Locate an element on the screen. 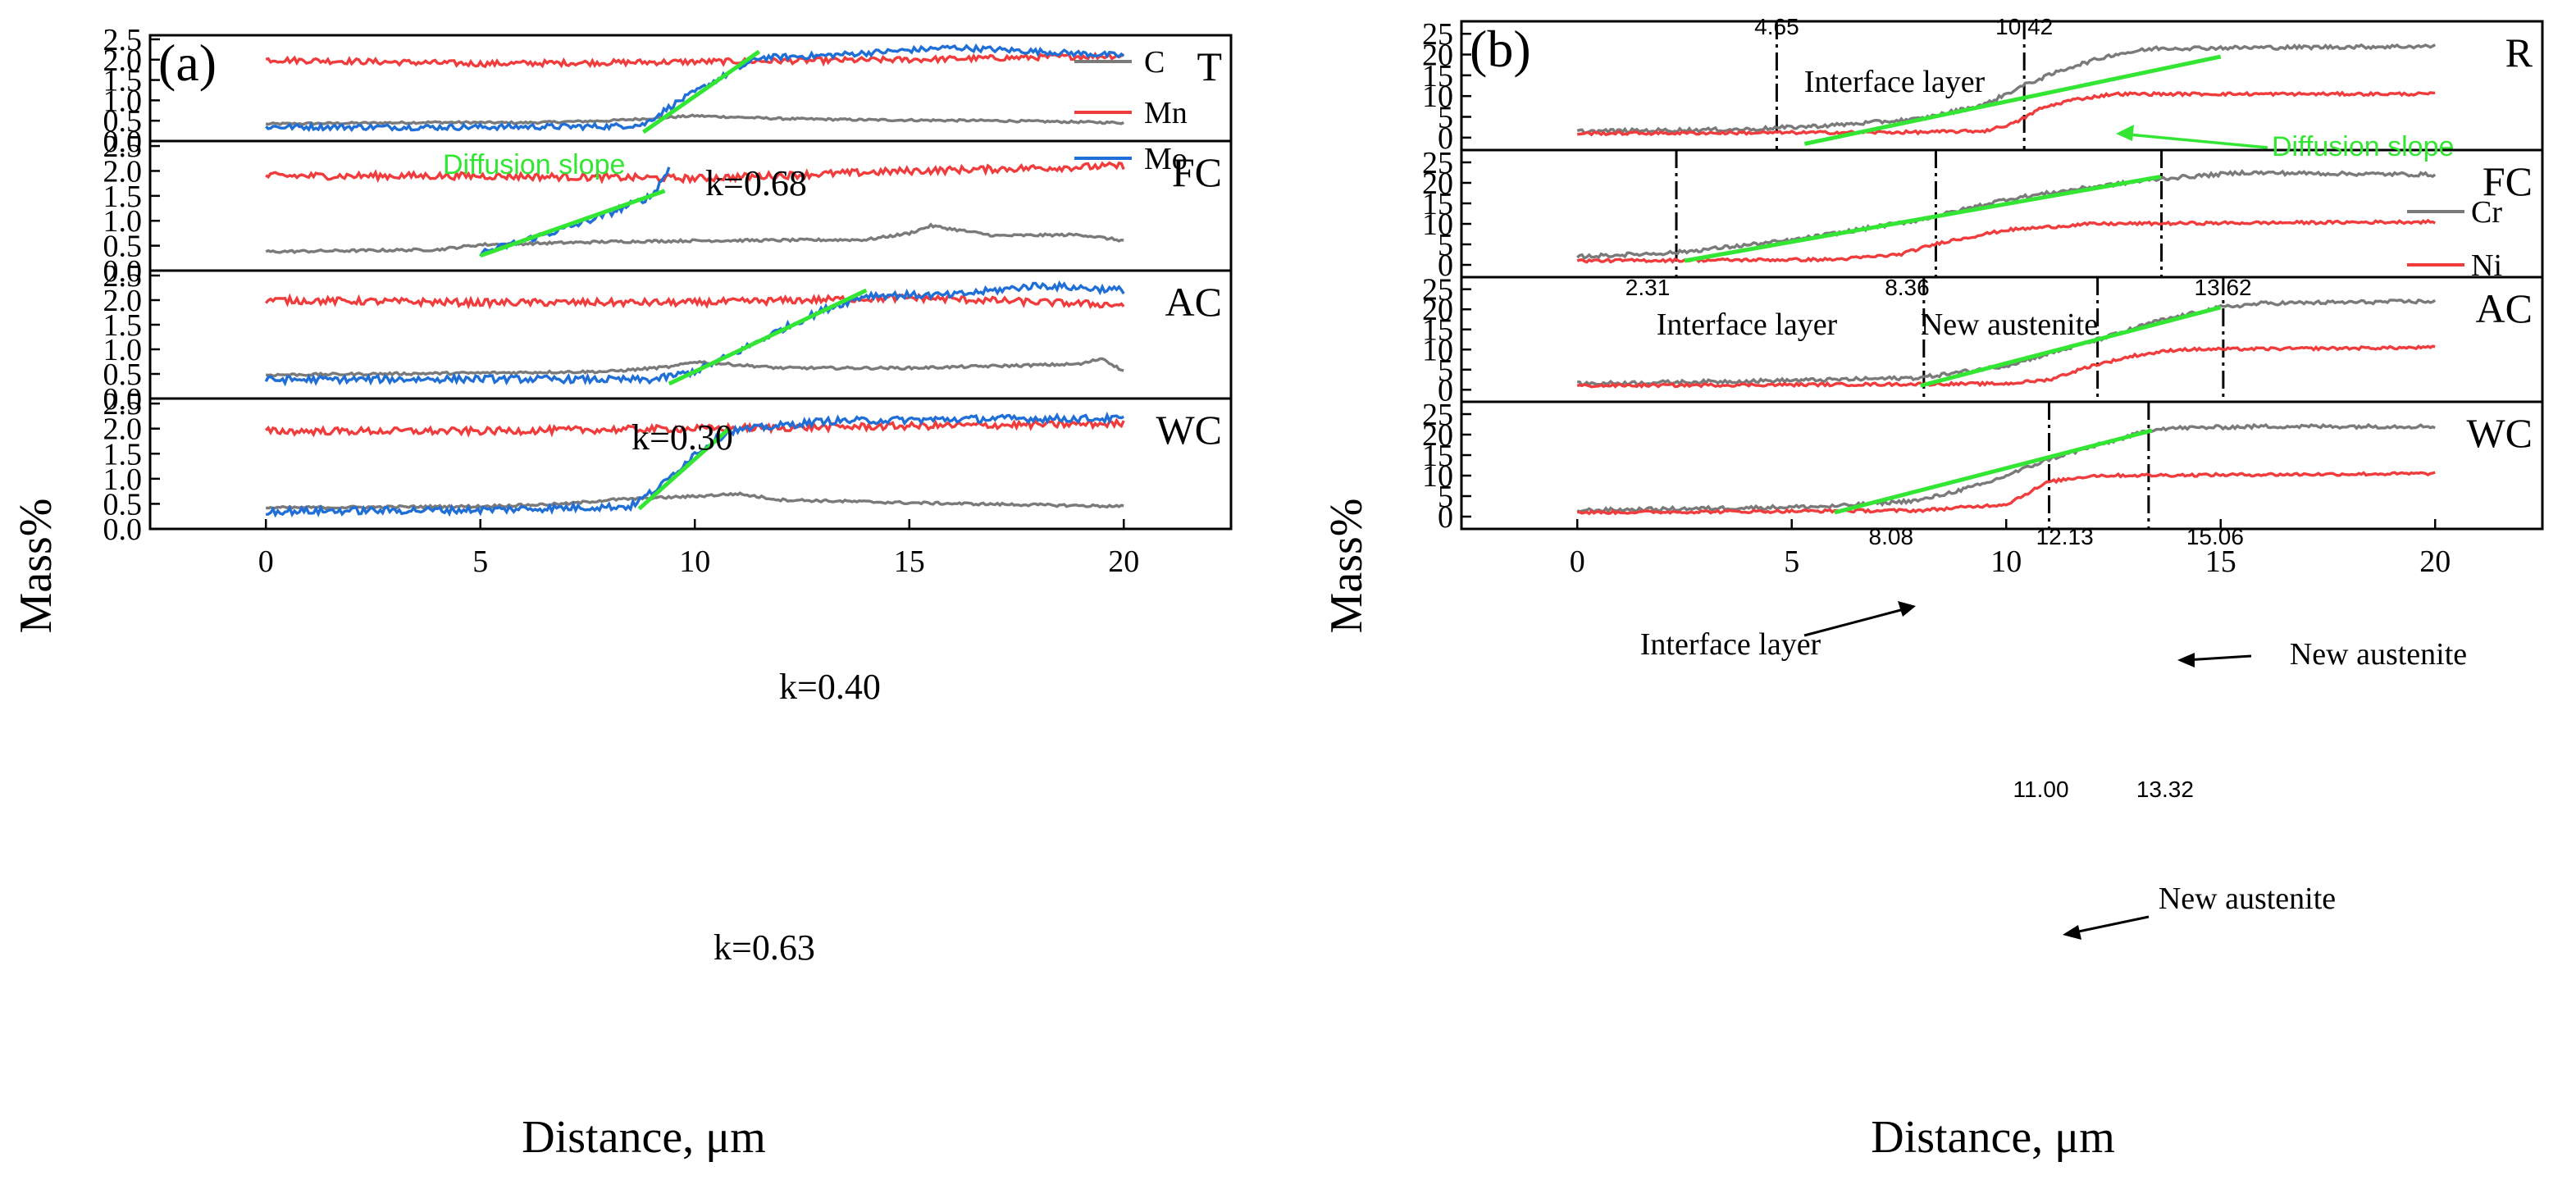 This screenshot has width=2576, height=1180. vline-value-label: 15.06 is located at coordinates (2215, 536).